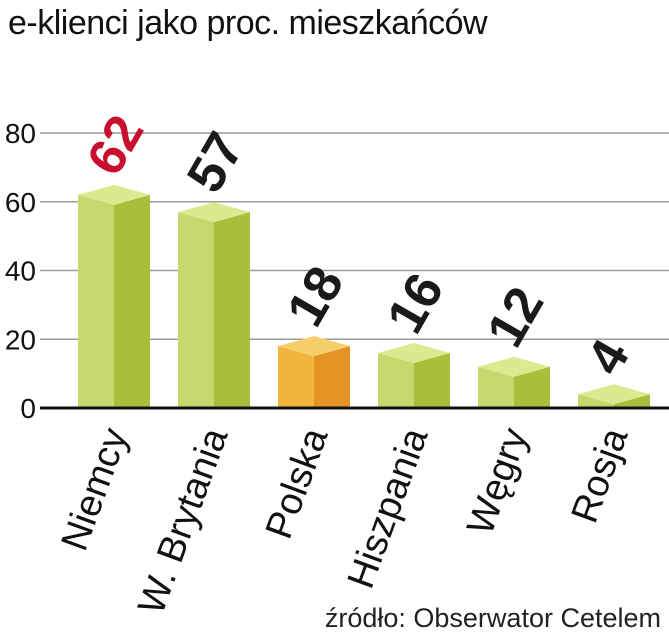  I want to click on bar-rosja, so click(614, 396).